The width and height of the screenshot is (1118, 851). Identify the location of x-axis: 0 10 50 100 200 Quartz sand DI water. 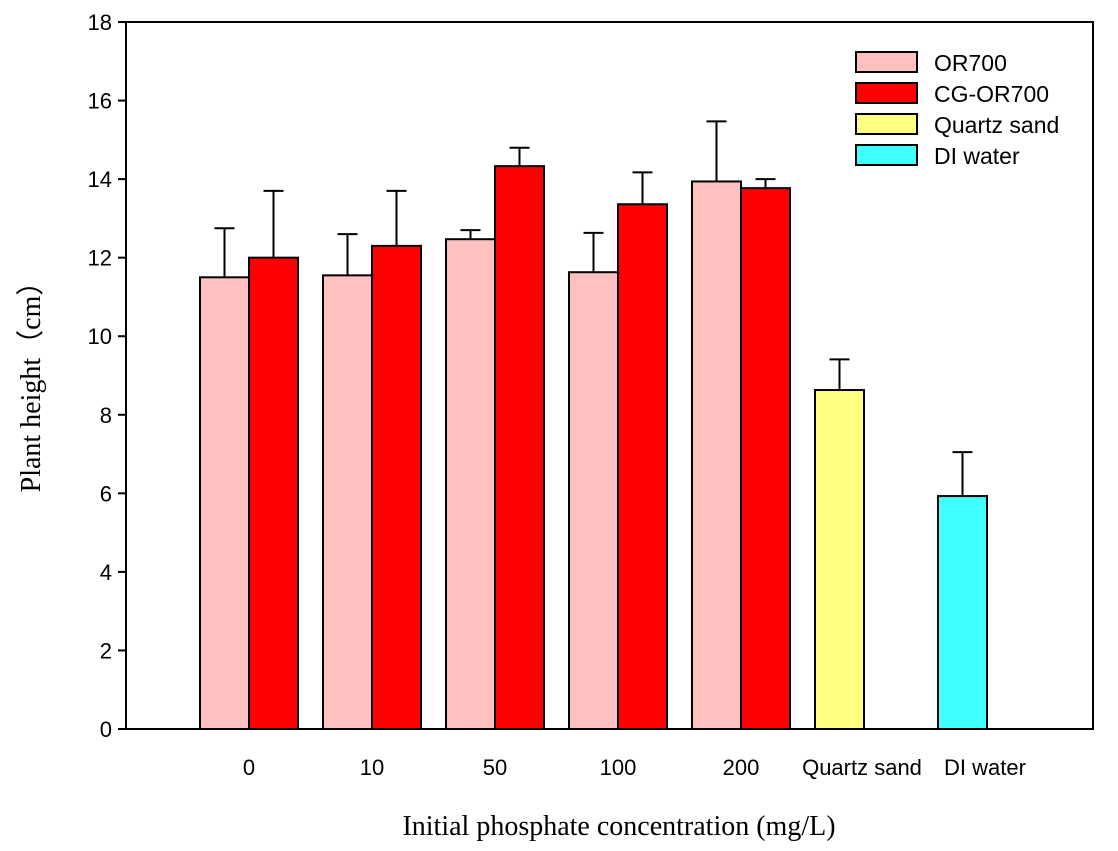
(634, 767).